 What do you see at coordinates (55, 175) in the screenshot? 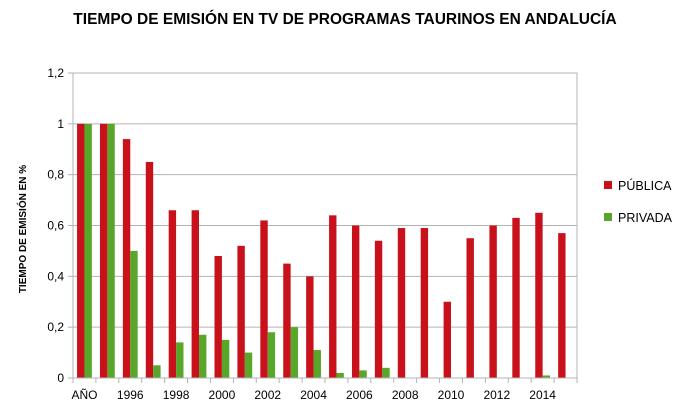
I see `y-tick-label: 0,8` at bounding box center [55, 175].